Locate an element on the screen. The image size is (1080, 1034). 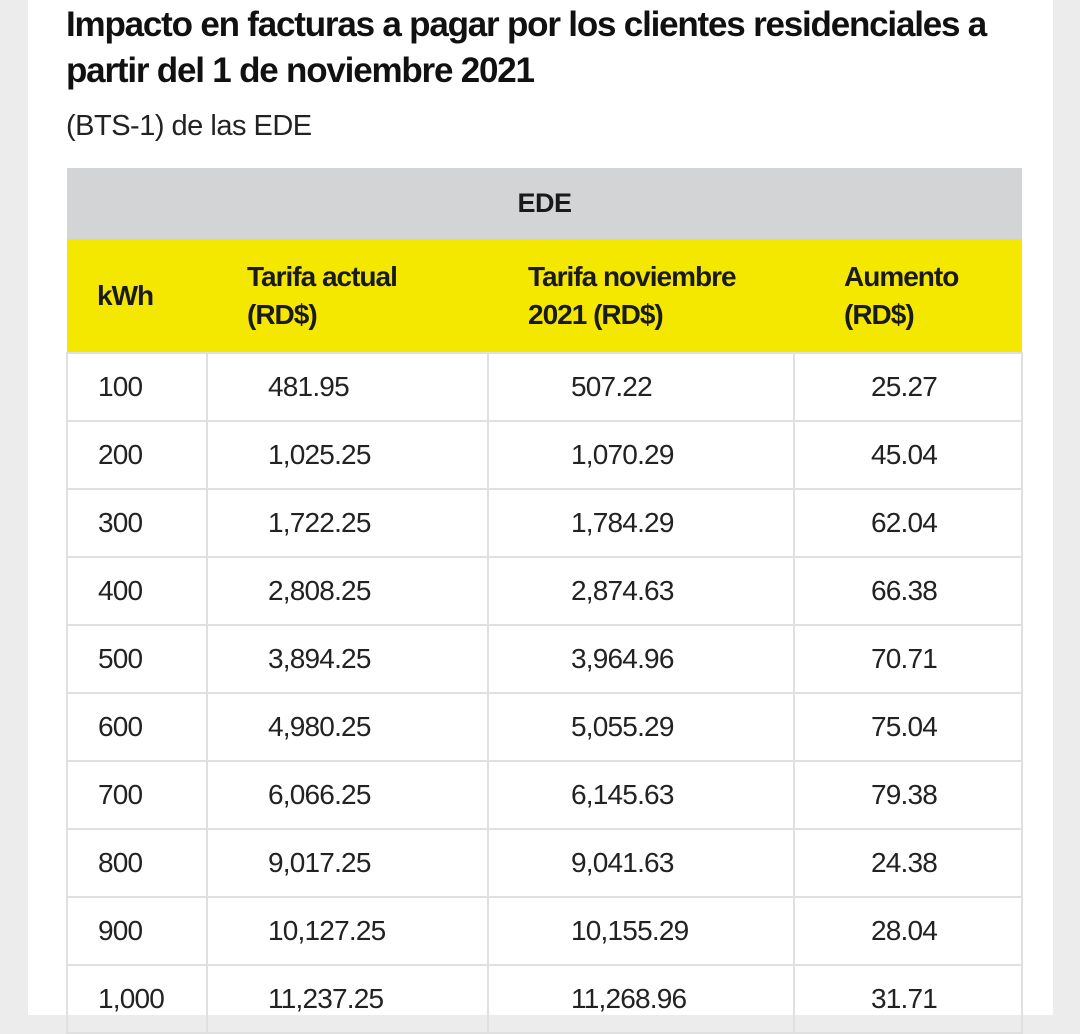
cell-tarifa-actual: 4,980.25 is located at coordinates (347, 727).